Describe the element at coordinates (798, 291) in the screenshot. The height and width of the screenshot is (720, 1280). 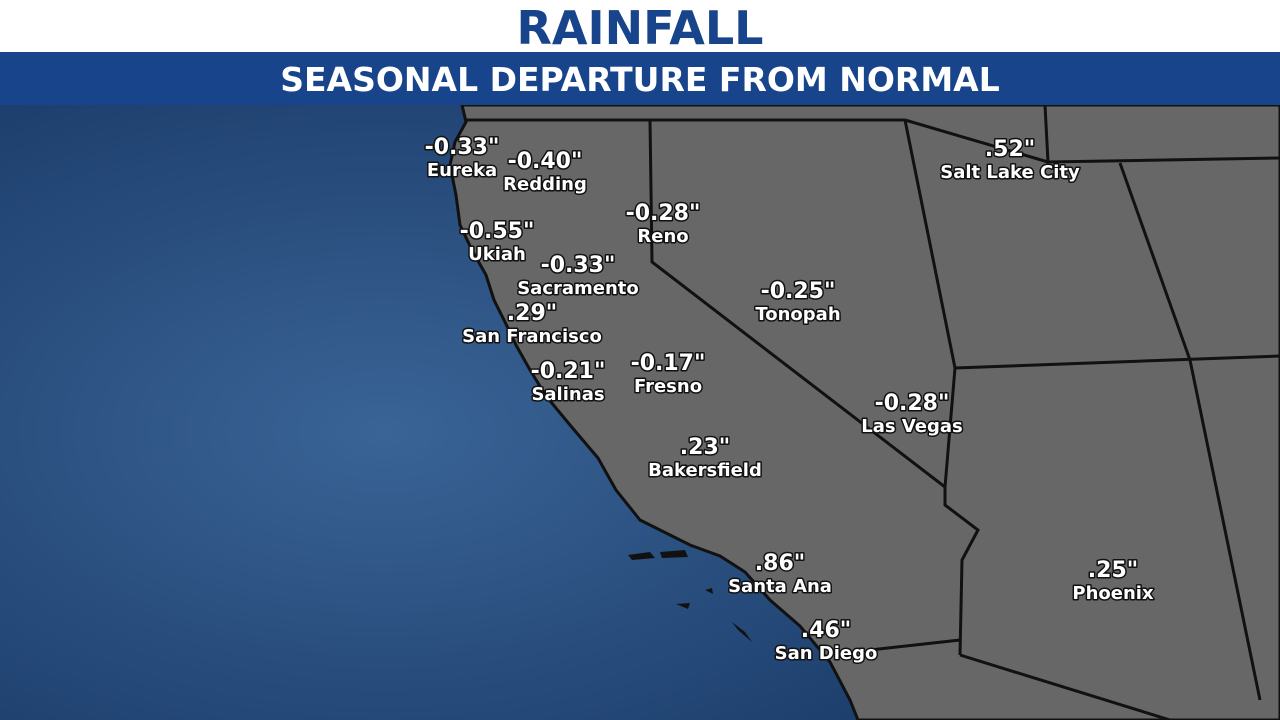
I see `city-value: -0.25"` at that location.